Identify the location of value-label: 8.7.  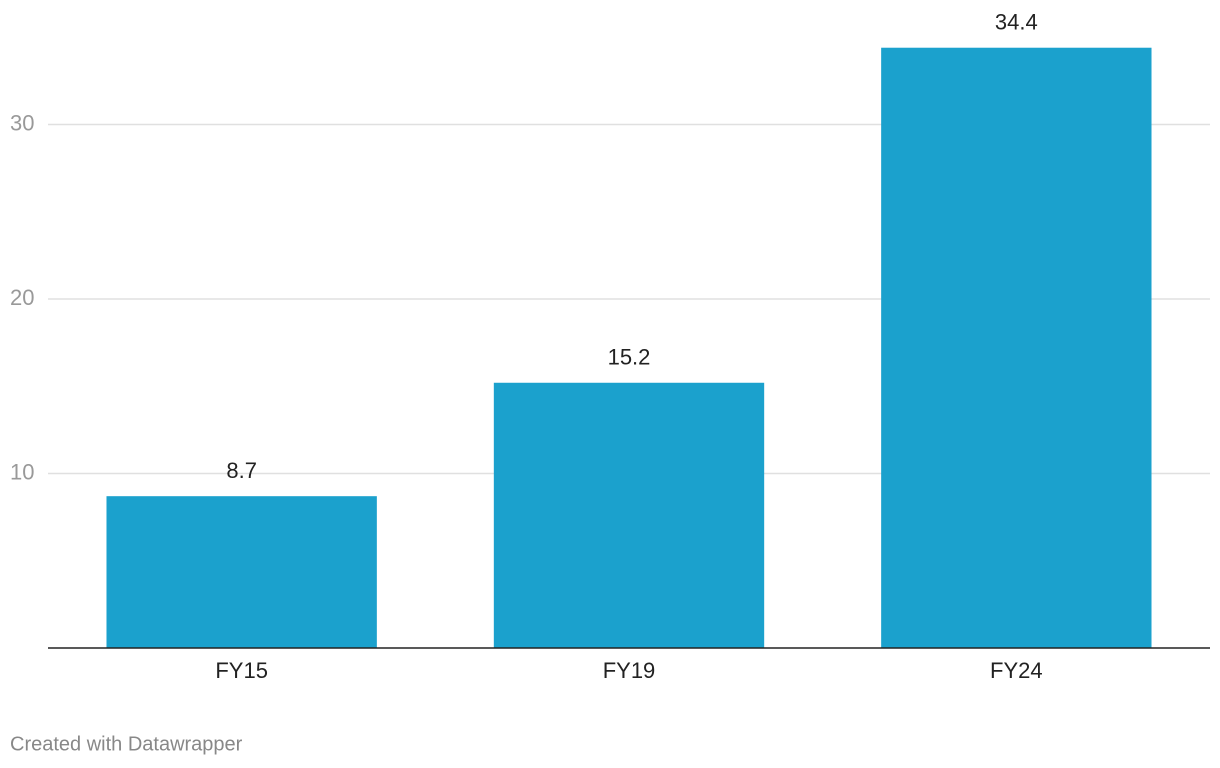
(241, 470).